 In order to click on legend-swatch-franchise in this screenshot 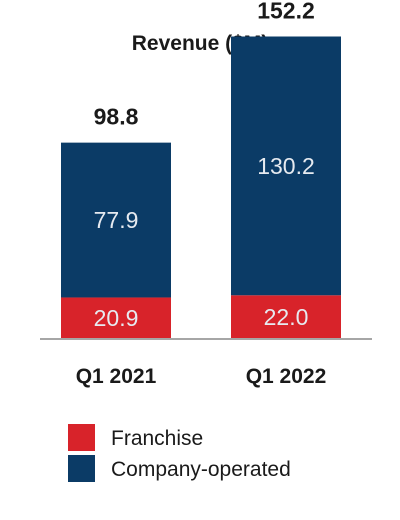, I will do `click(81, 437)`.